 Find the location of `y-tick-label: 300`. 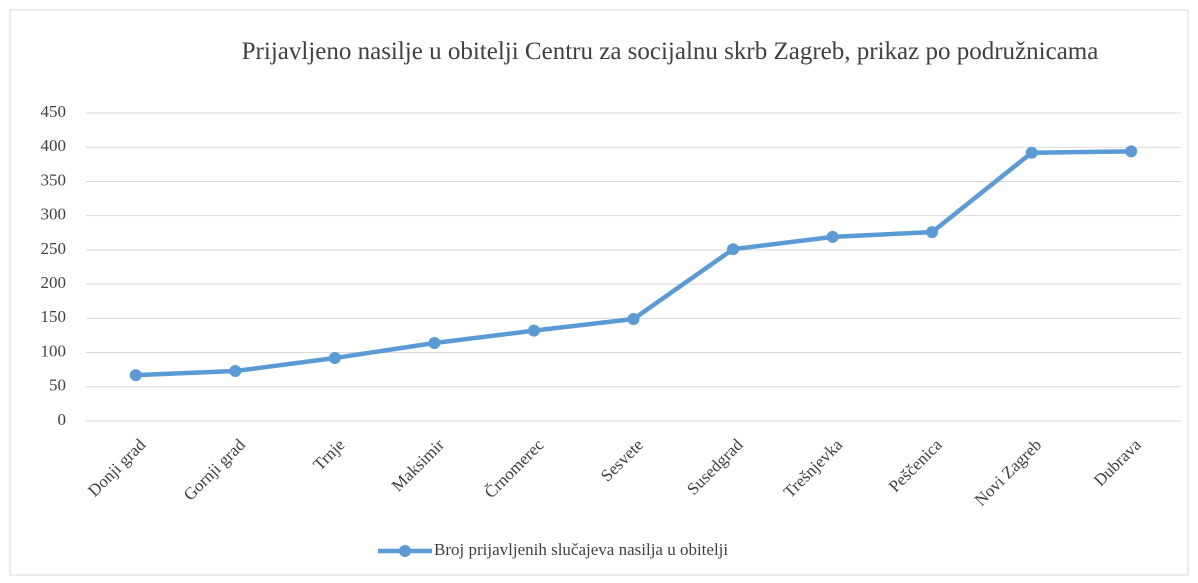

y-tick-label: 300 is located at coordinates (54, 214).